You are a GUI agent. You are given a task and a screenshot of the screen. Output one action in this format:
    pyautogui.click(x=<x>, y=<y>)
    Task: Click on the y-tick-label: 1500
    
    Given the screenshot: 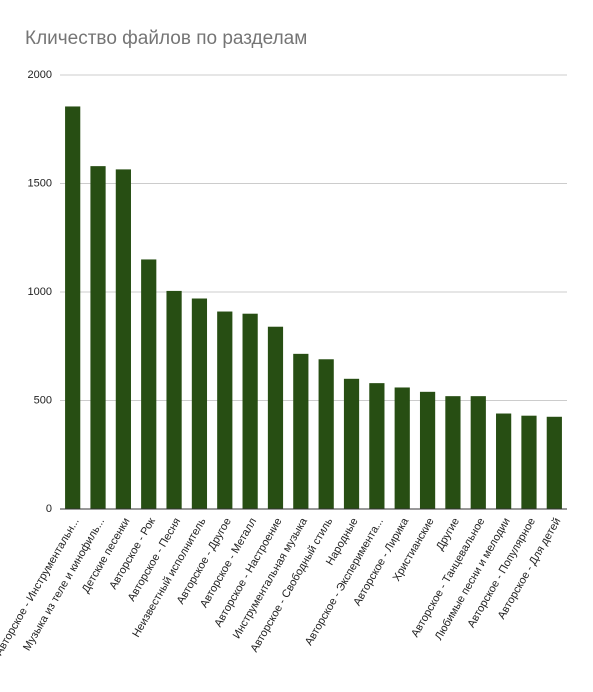 What is the action you would take?
    pyautogui.click(x=40, y=183)
    